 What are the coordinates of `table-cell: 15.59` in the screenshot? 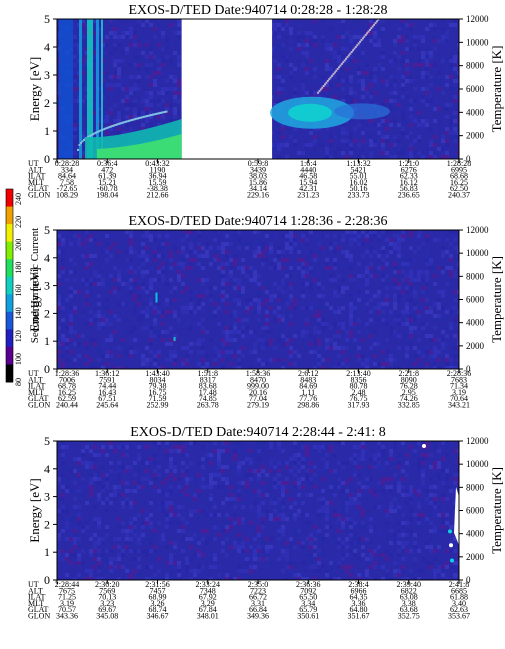 It's located at (158, 182).